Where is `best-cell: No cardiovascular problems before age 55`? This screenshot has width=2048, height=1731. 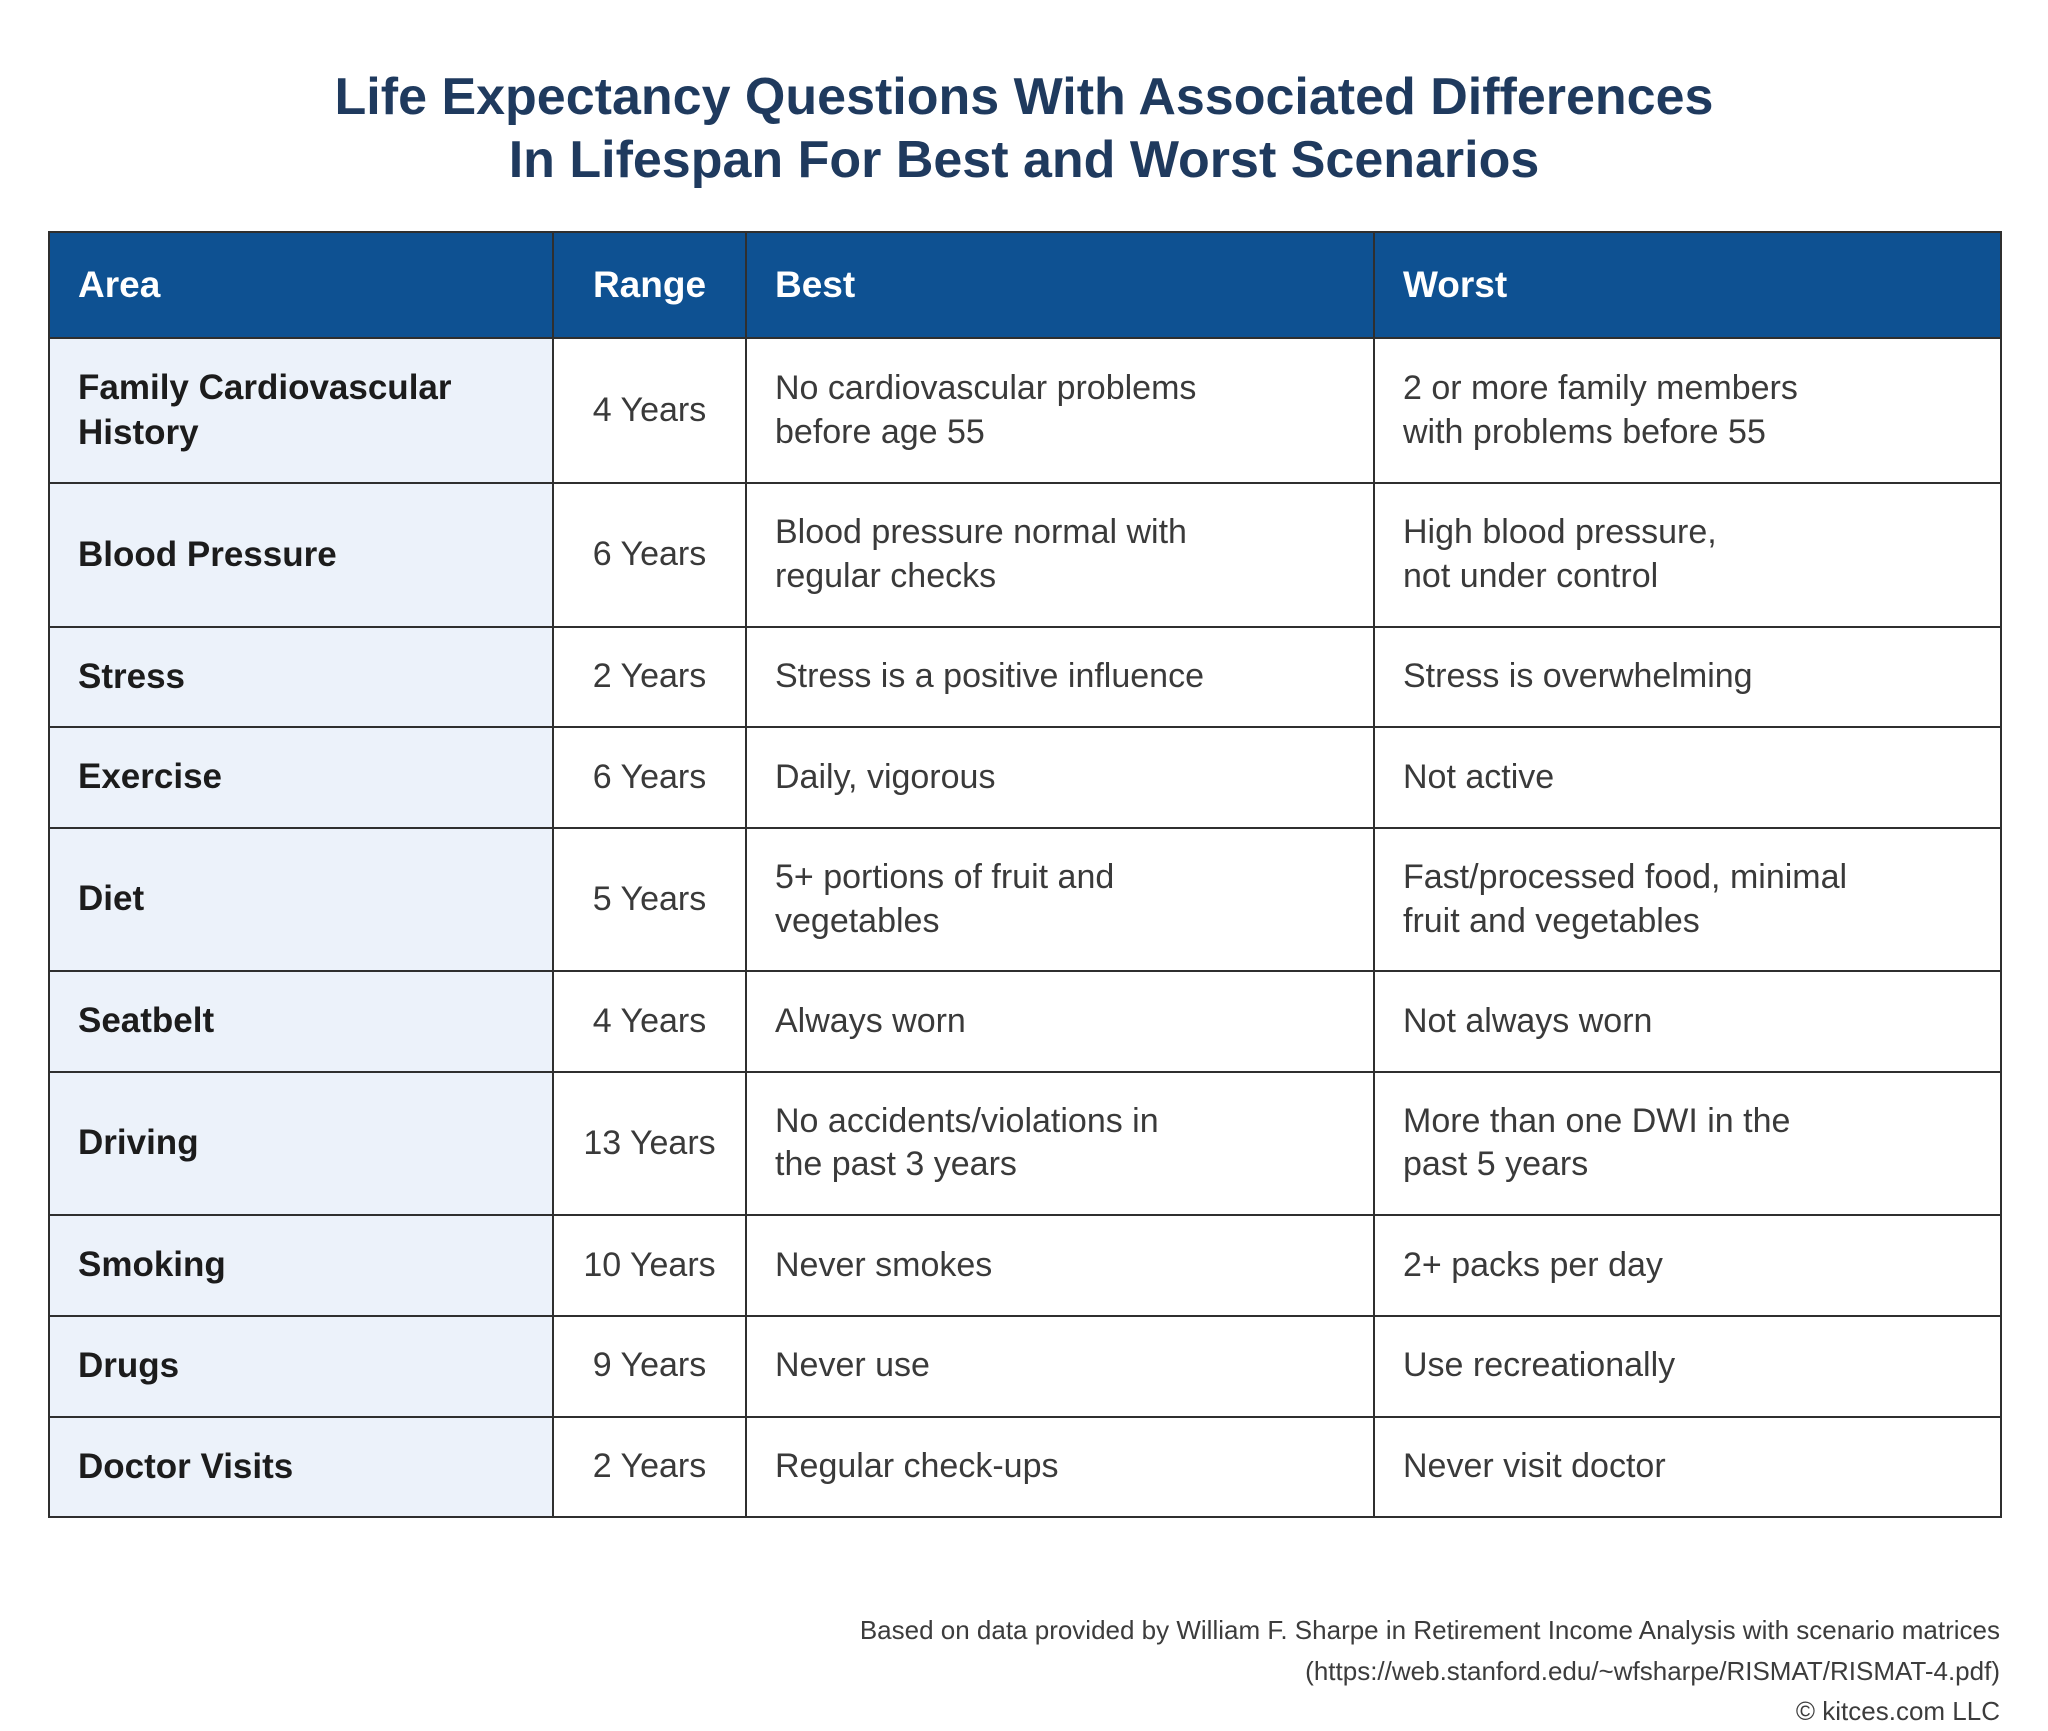
best-cell: No cardiovascular problems before age 55 is located at coordinates (1060, 410).